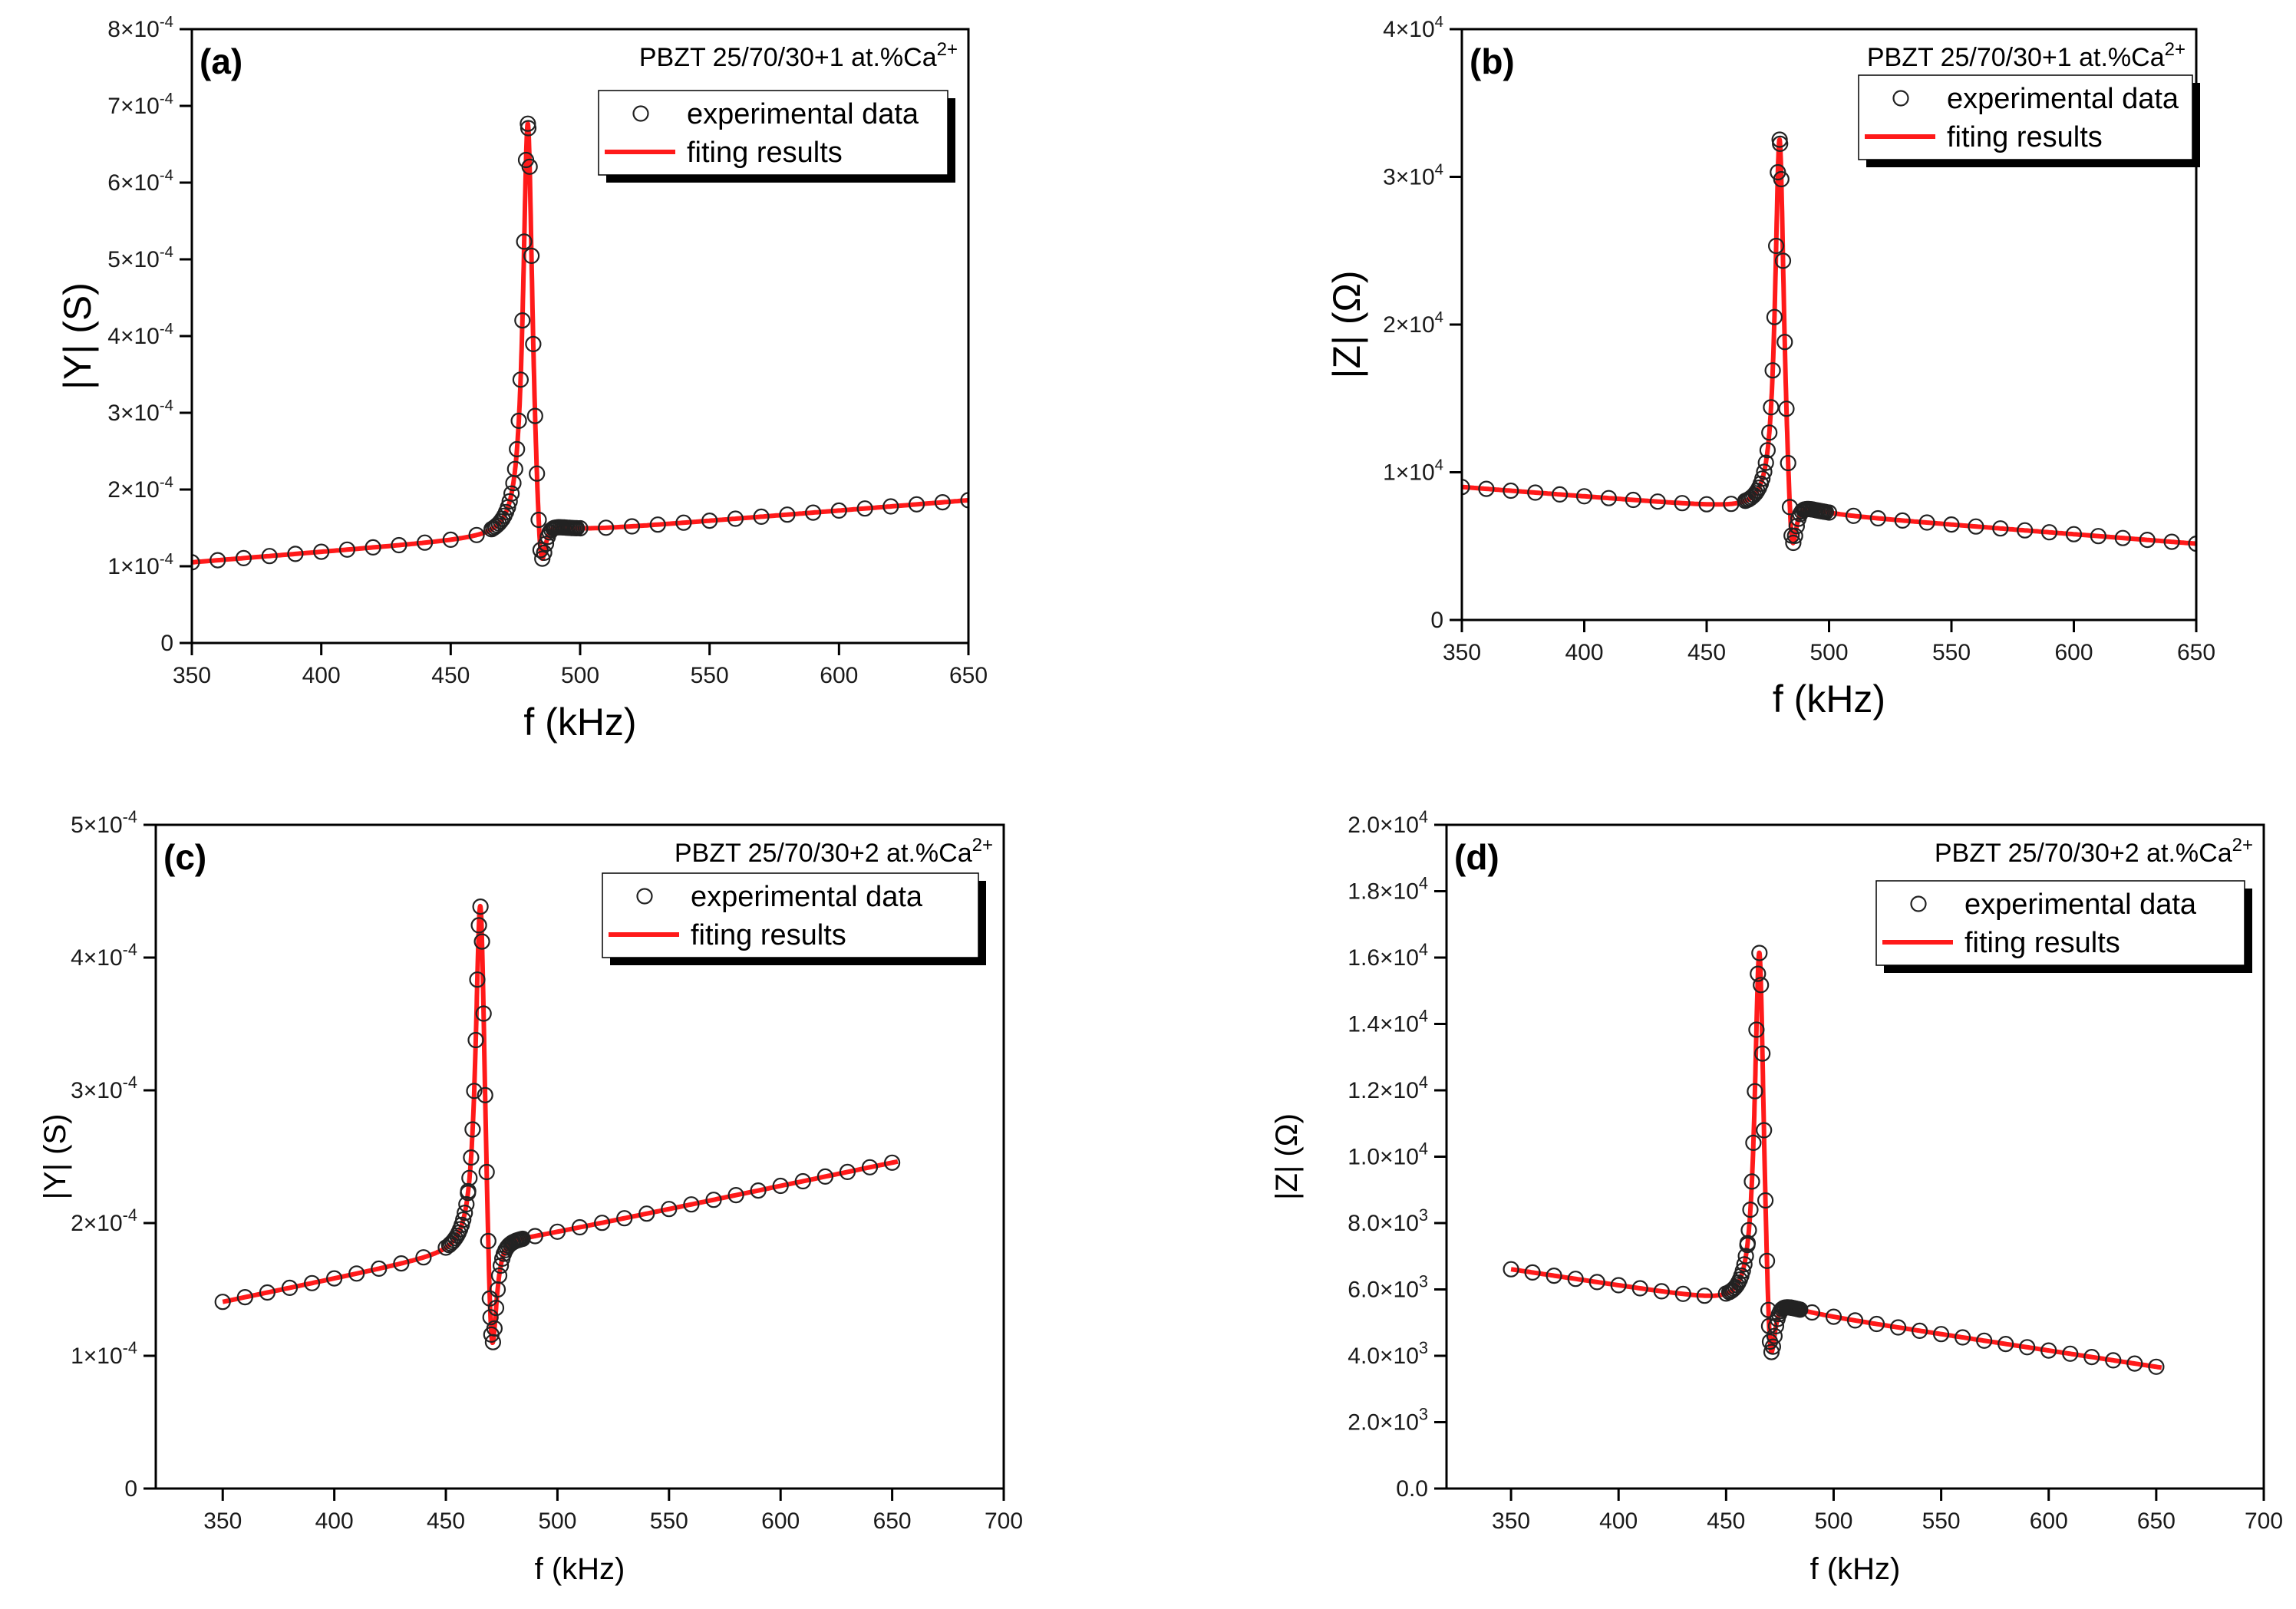 The image size is (2296, 1609). What do you see at coordinates (140, 488) in the screenshot?
I see `y-tick-label: 2×10⁻⁴` at bounding box center [140, 488].